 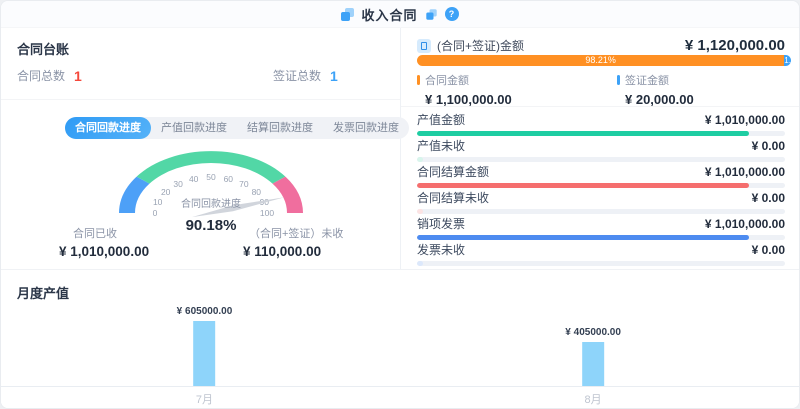 What do you see at coordinates (600, 106) in the screenshot?
I see `summary-divider` at bounding box center [600, 106].